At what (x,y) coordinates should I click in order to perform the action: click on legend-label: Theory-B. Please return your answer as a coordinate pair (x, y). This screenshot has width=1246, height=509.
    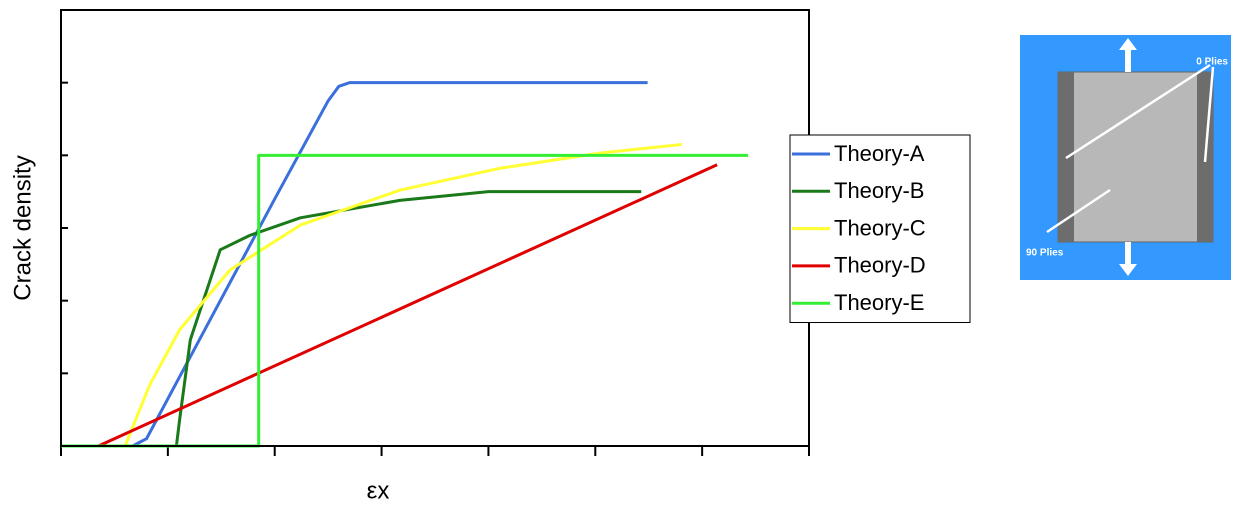
    Looking at the image, I should click on (879, 190).